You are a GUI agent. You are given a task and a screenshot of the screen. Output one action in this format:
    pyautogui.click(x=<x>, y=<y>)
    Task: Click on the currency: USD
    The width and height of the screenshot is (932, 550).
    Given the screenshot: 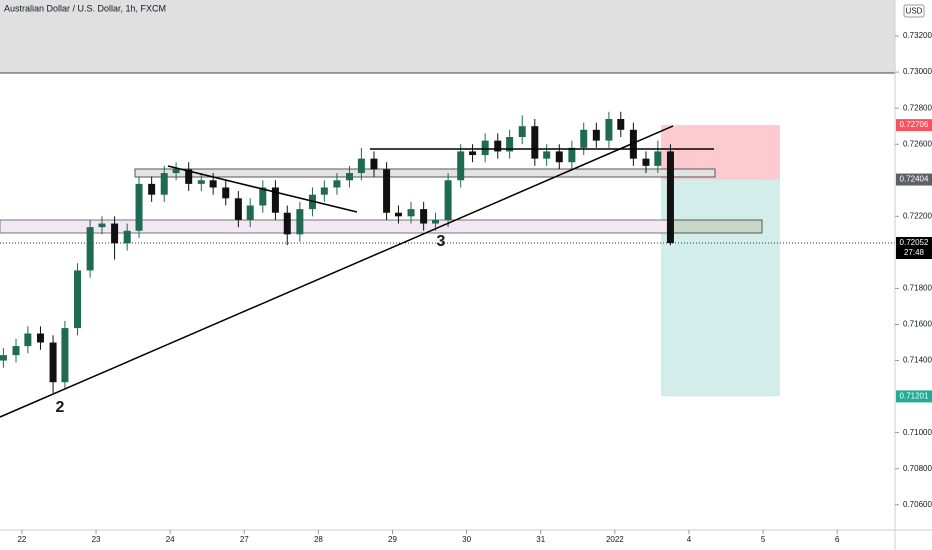 What is the action you would take?
    pyautogui.click(x=914, y=11)
    